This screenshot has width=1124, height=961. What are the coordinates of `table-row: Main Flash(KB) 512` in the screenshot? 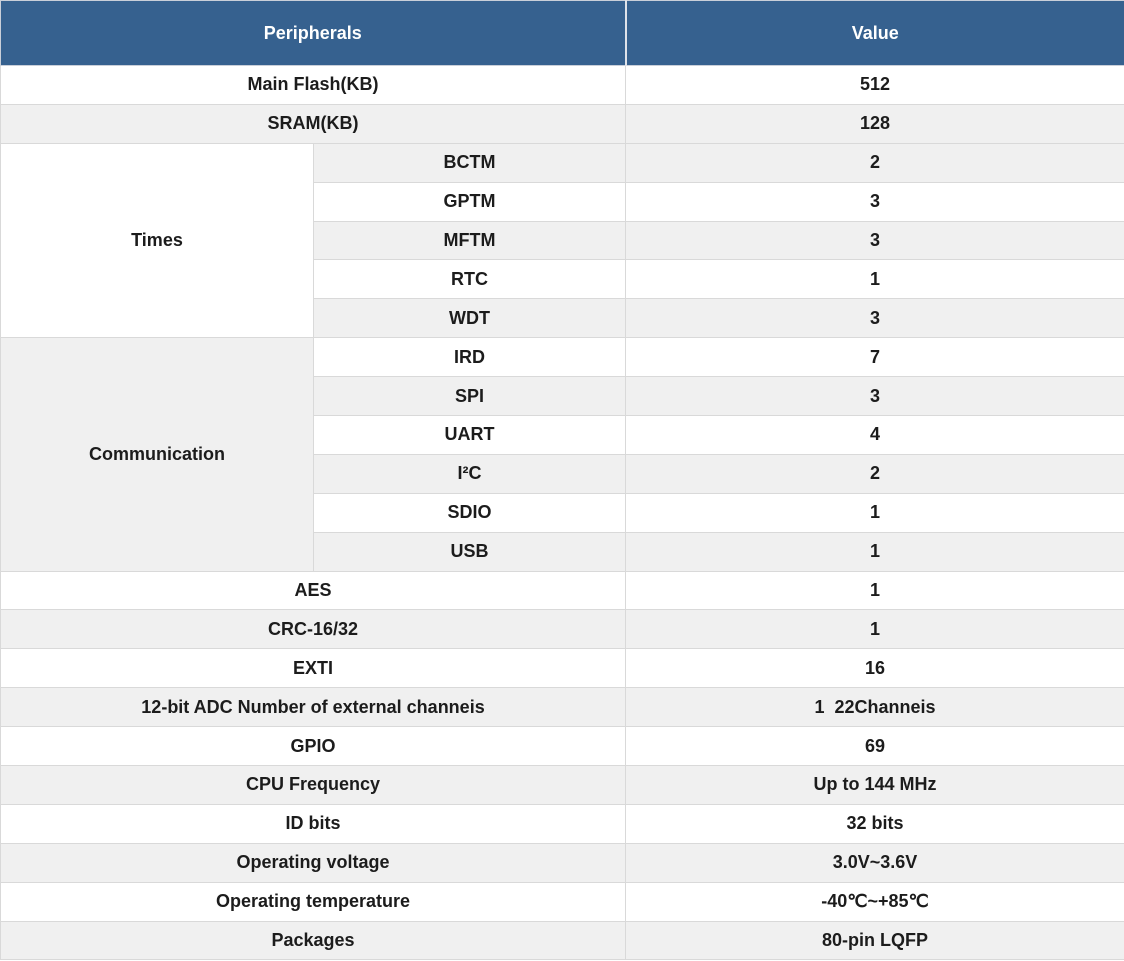 It's located at (562, 85).